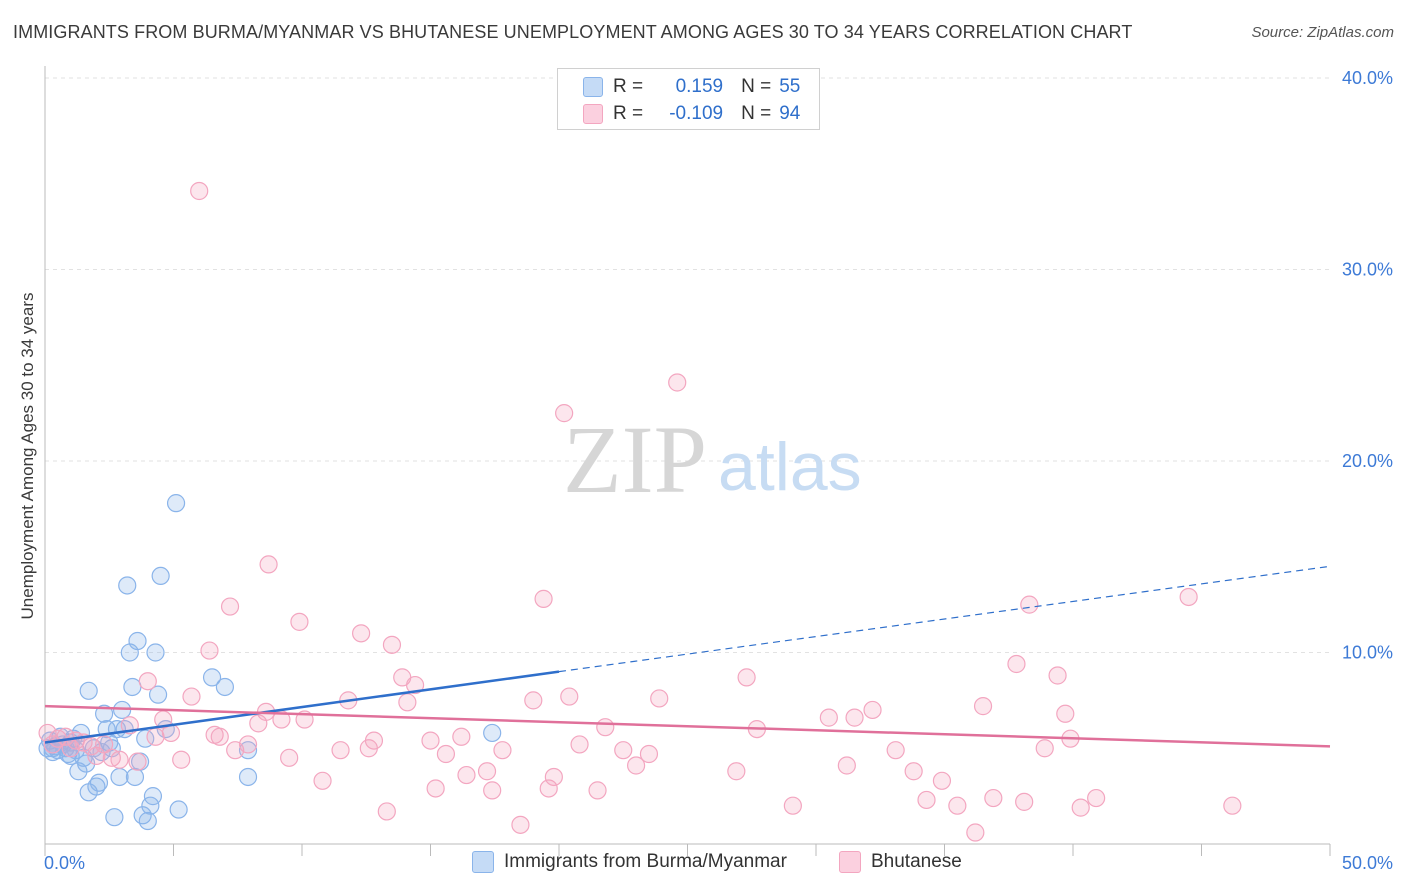 Image resolution: width=1406 pixels, height=892 pixels. What do you see at coordinates (1367, 78) in the screenshot?
I see `y-tick-label: 40.0%` at bounding box center [1367, 78].